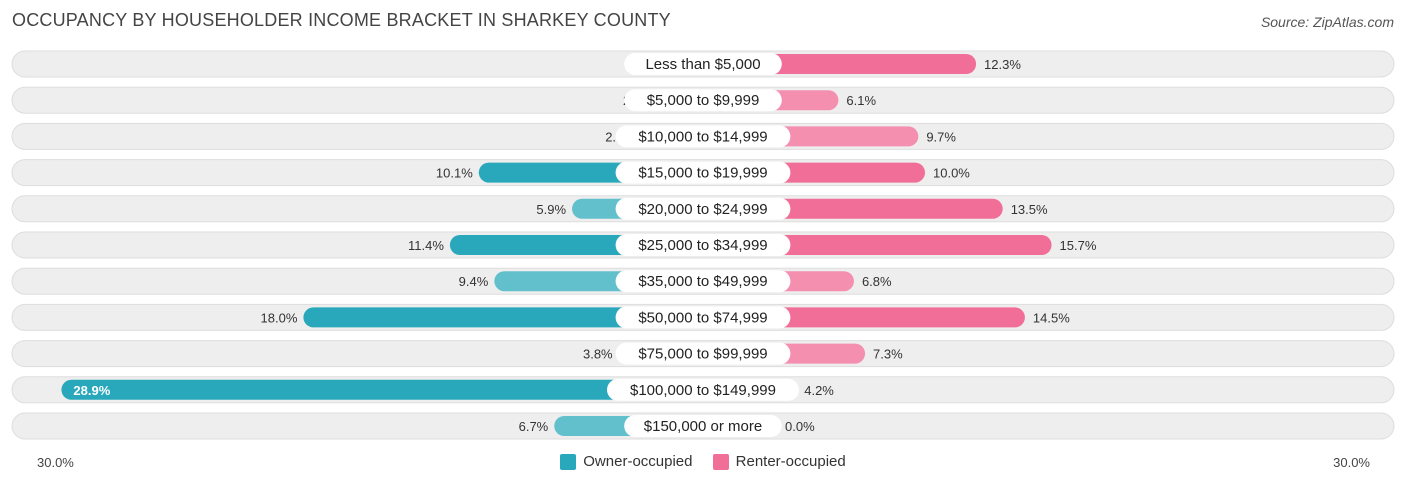  Describe the element at coordinates (888, 354) in the screenshot. I see `renter-value-label: 7.3%` at that location.